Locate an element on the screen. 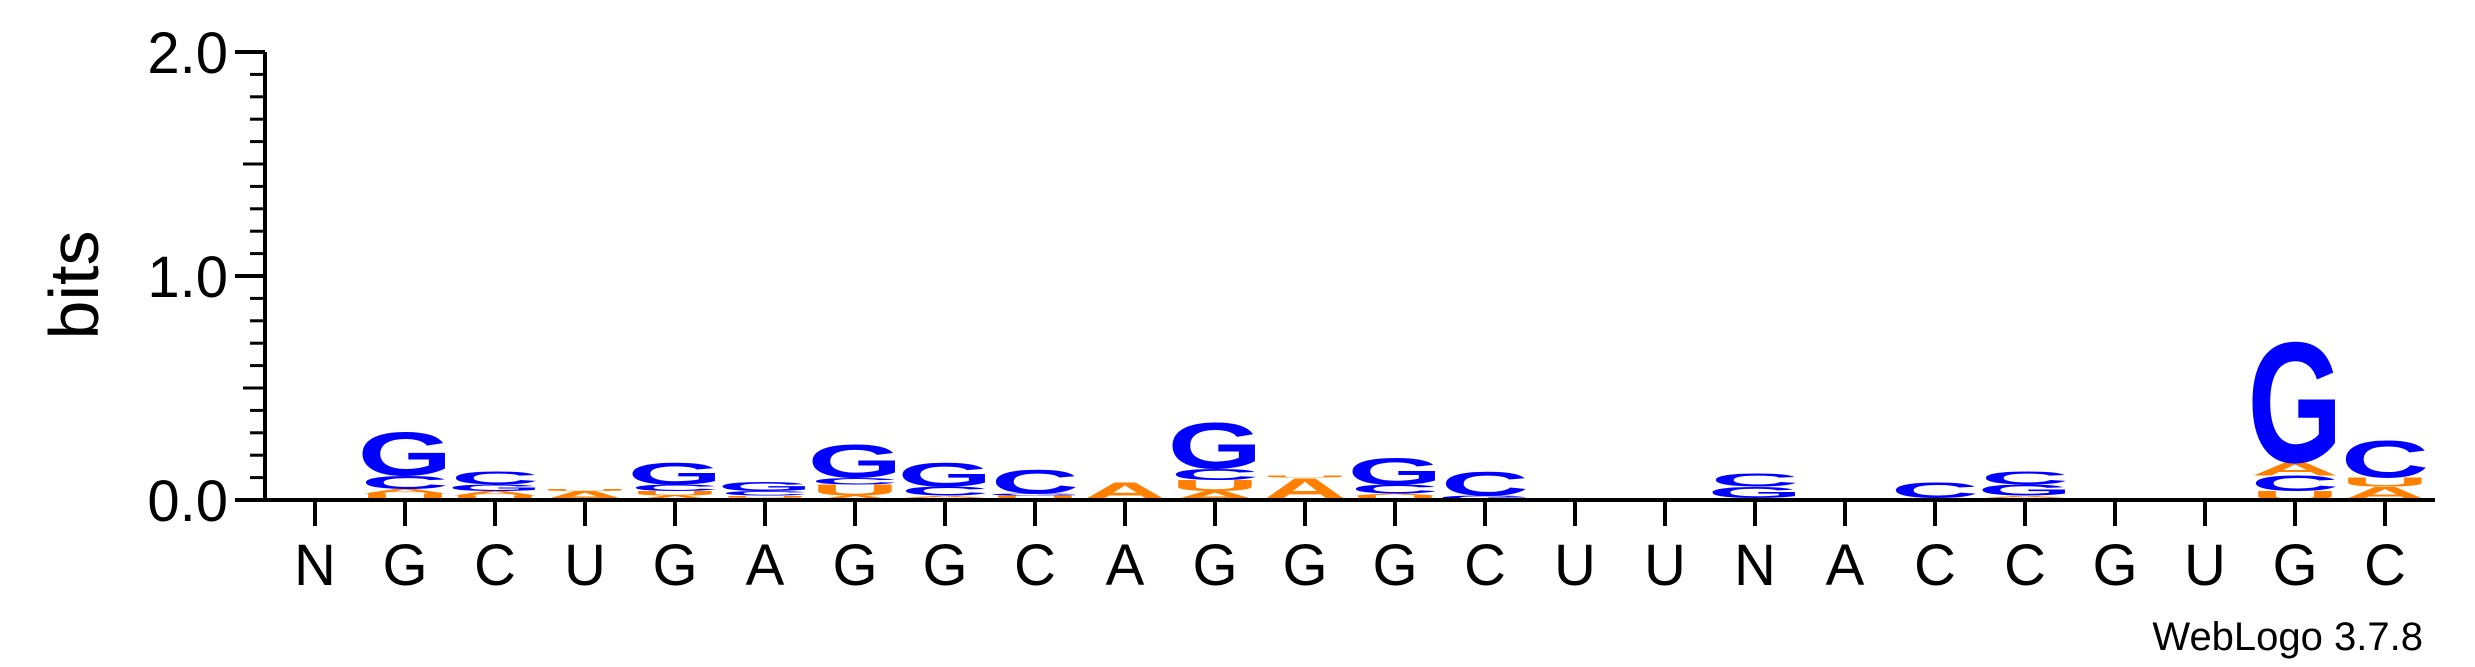 The image size is (2475, 667). y-tick-label: 2.0 is located at coordinates (187, 53).